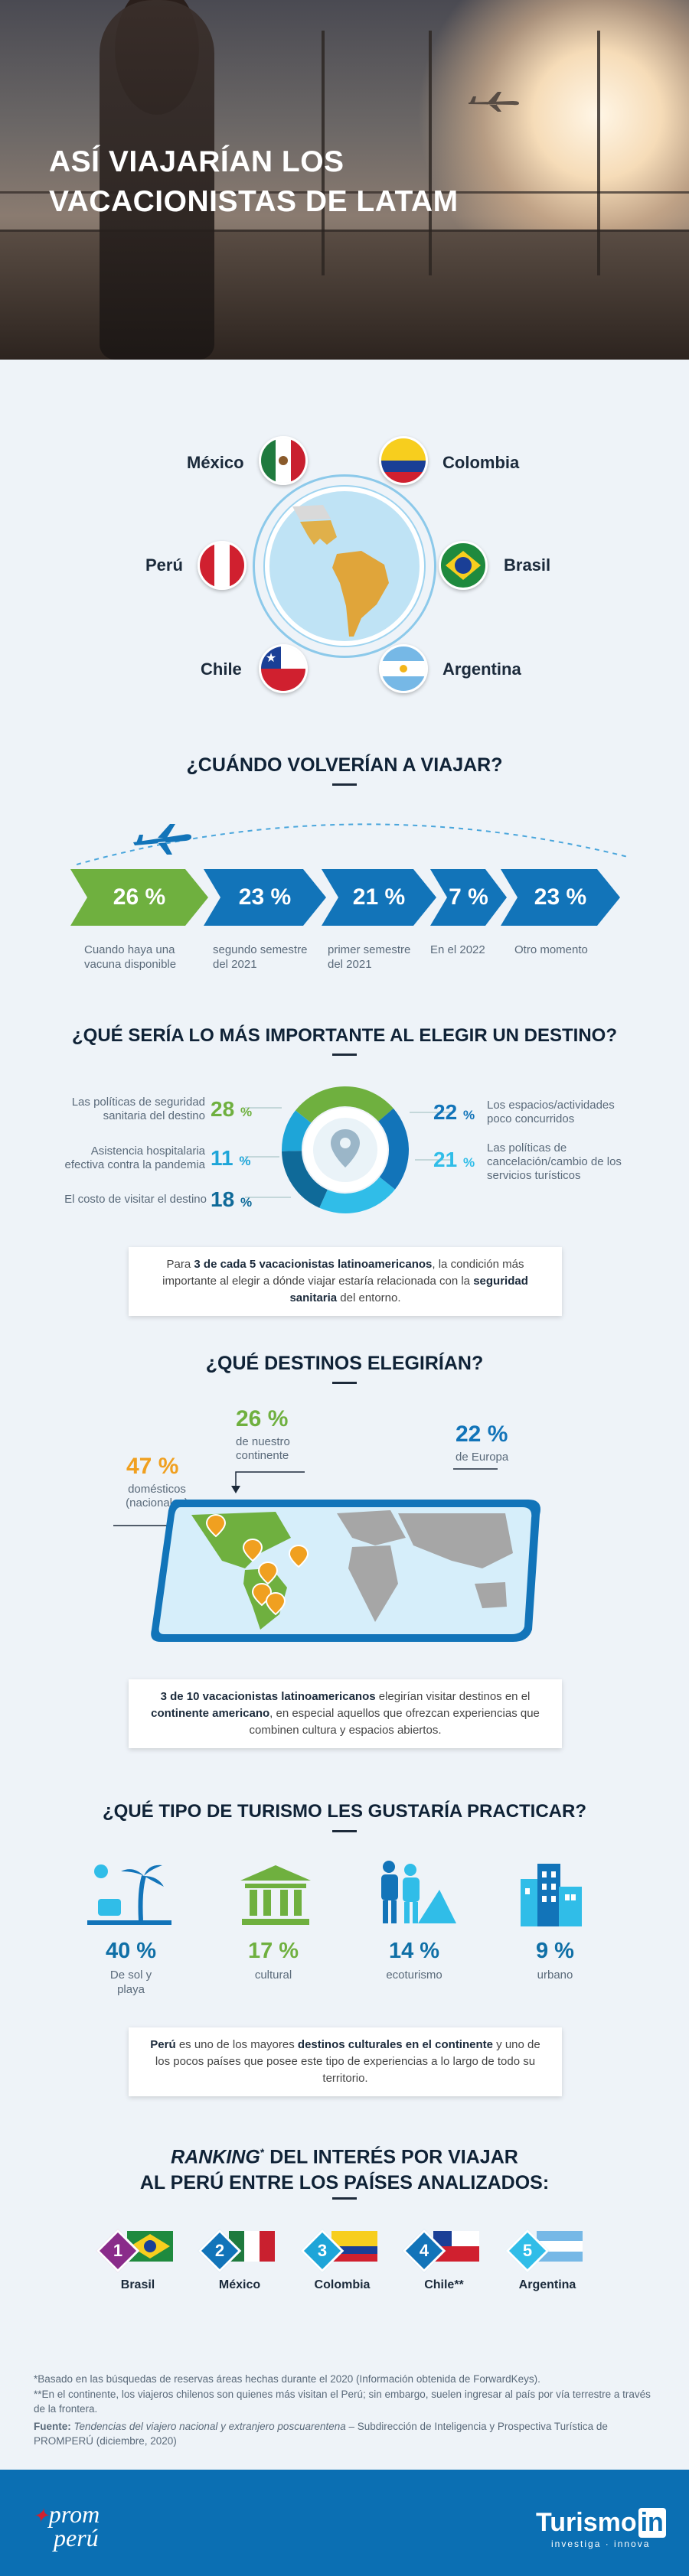 The height and width of the screenshot is (2576, 689). Describe the element at coordinates (118, 2250) in the screenshot. I see `rank-number: 1` at that location.